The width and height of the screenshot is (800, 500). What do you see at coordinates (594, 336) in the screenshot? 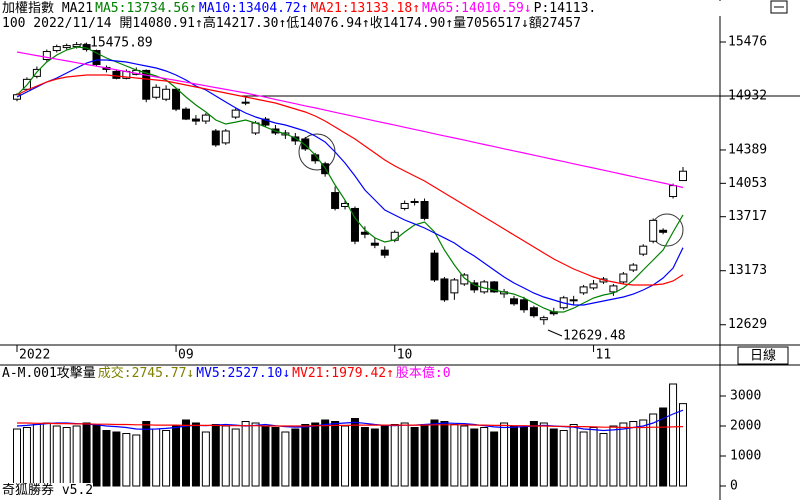
I see `low-label: 12629.48` at bounding box center [594, 336].